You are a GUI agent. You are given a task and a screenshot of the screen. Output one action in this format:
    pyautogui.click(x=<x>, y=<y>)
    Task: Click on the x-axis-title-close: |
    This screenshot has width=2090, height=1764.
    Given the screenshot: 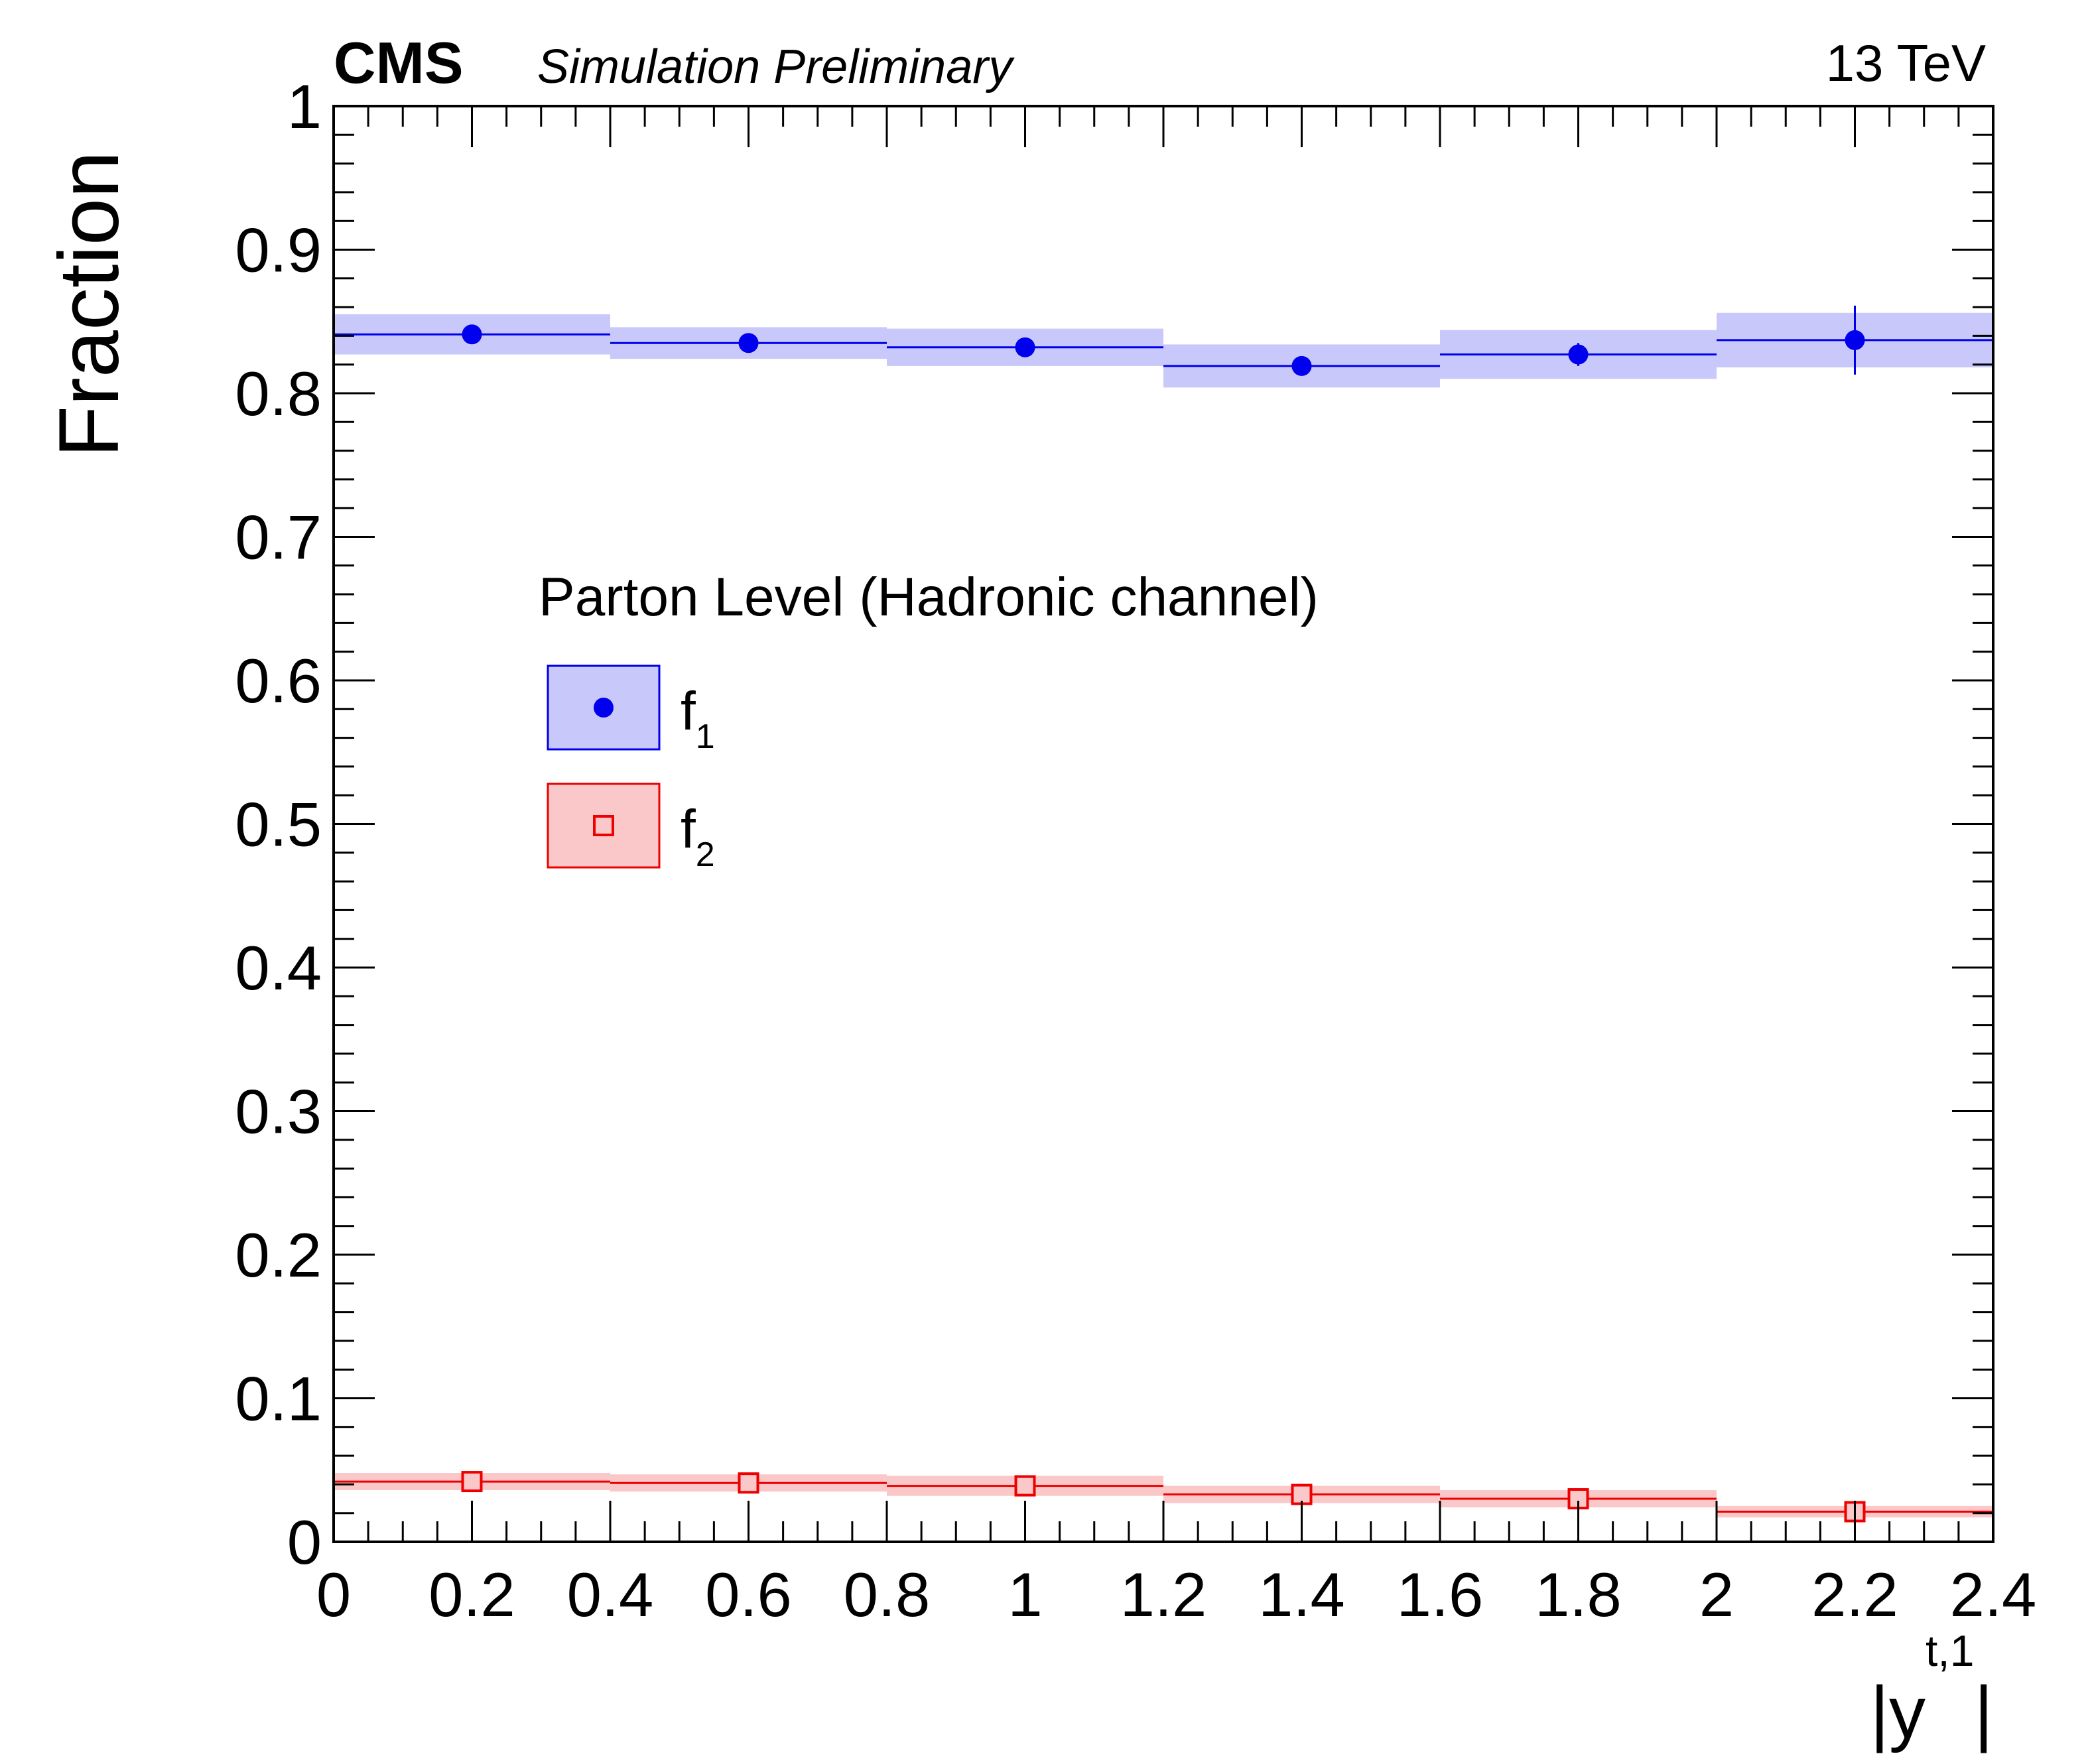 What is the action you would take?
    pyautogui.click(x=1984, y=1712)
    